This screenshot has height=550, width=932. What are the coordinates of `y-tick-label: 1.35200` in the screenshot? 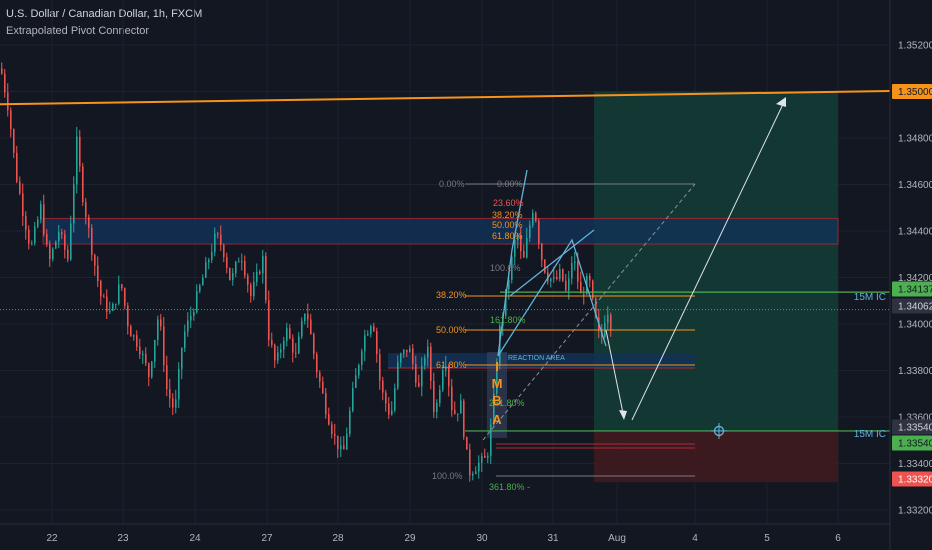 It's located at (915, 46).